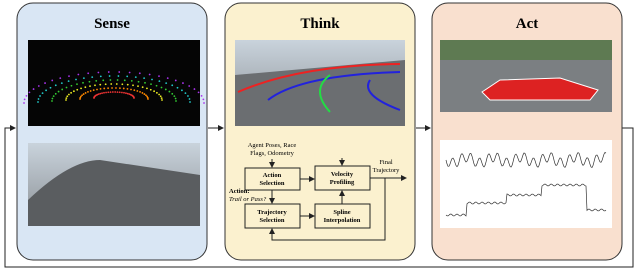 The height and width of the screenshot is (272, 640). What do you see at coordinates (527, 24) in the screenshot?
I see `panel-title: Act` at bounding box center [527, 24].